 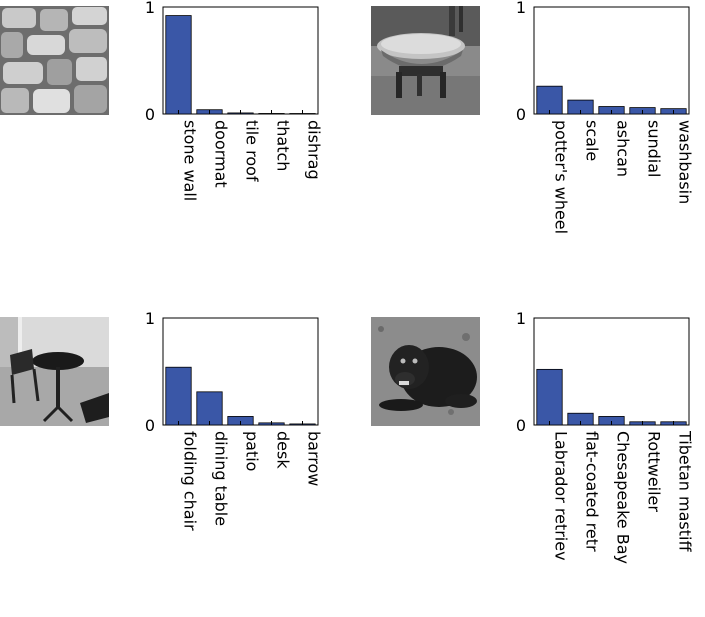 I want to click on metal-pan-on-stand-photo, so click(x=425, y=60).